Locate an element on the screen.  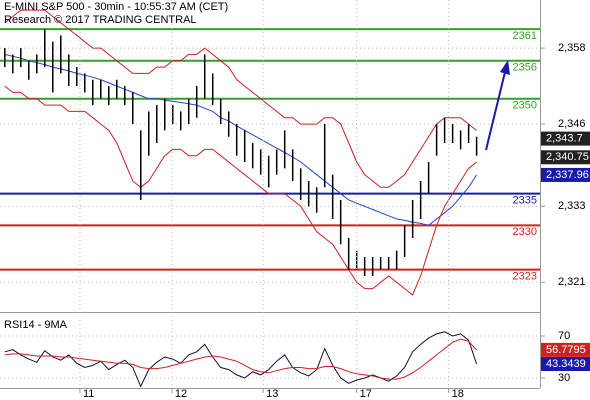
x-tick-label: 12 is located at coordinates (181, 394).